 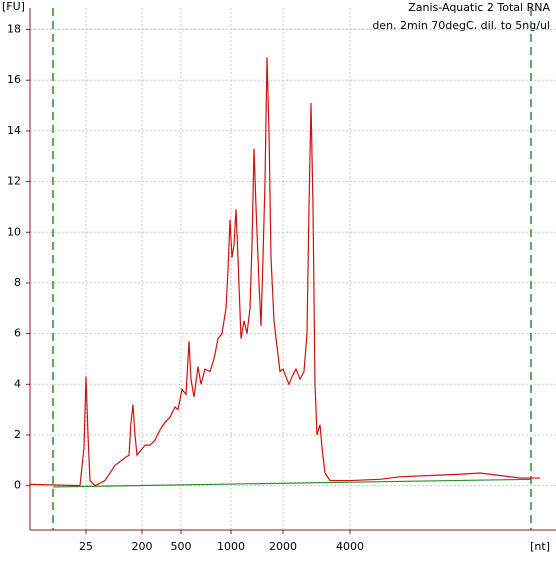 I want to click on y-tick-label: 0, so click(x=17, y=485).